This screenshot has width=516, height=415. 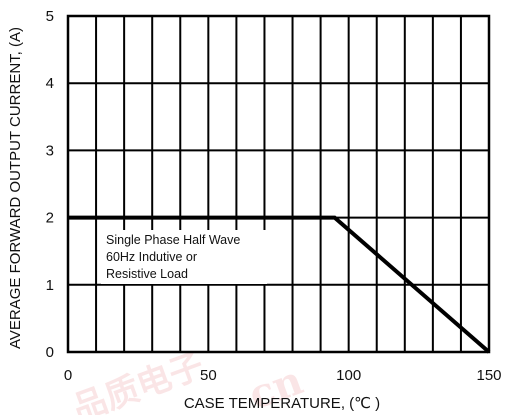 What do you see at coordinates (208, 375) in the screenshot?
I see `x-tick-label: 50` at bounding box center [208, 375].